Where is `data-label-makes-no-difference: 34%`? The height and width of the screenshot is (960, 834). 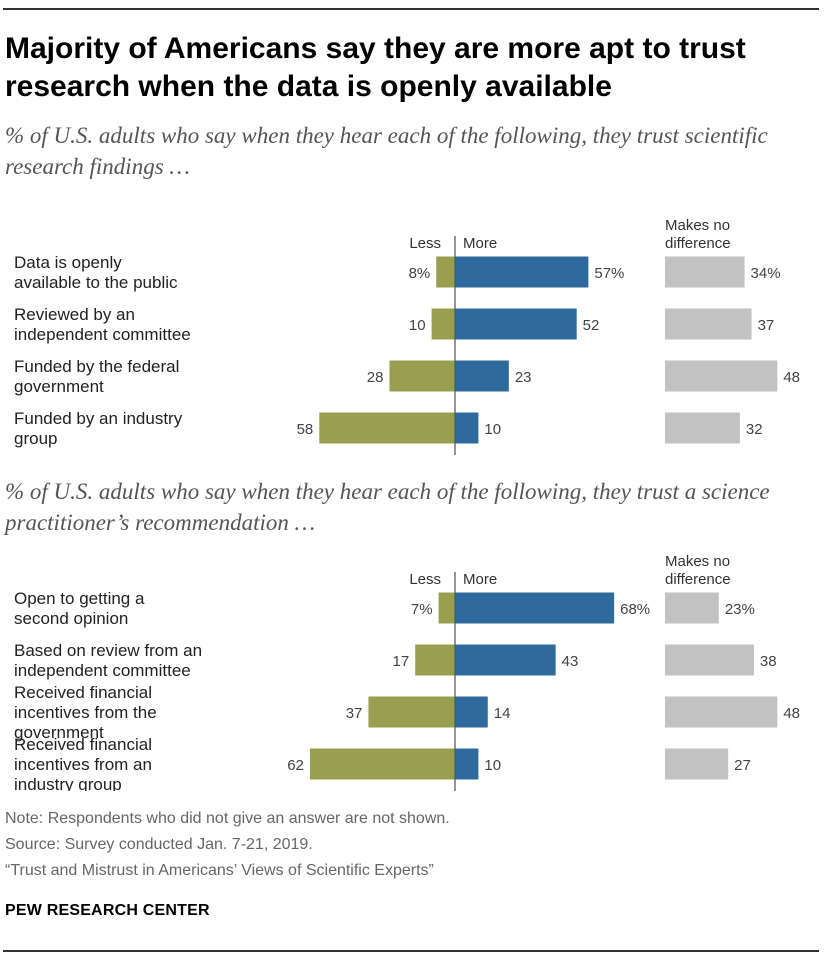
data-label-makes-no-difference: 34% is located at coordinates (766, 273).